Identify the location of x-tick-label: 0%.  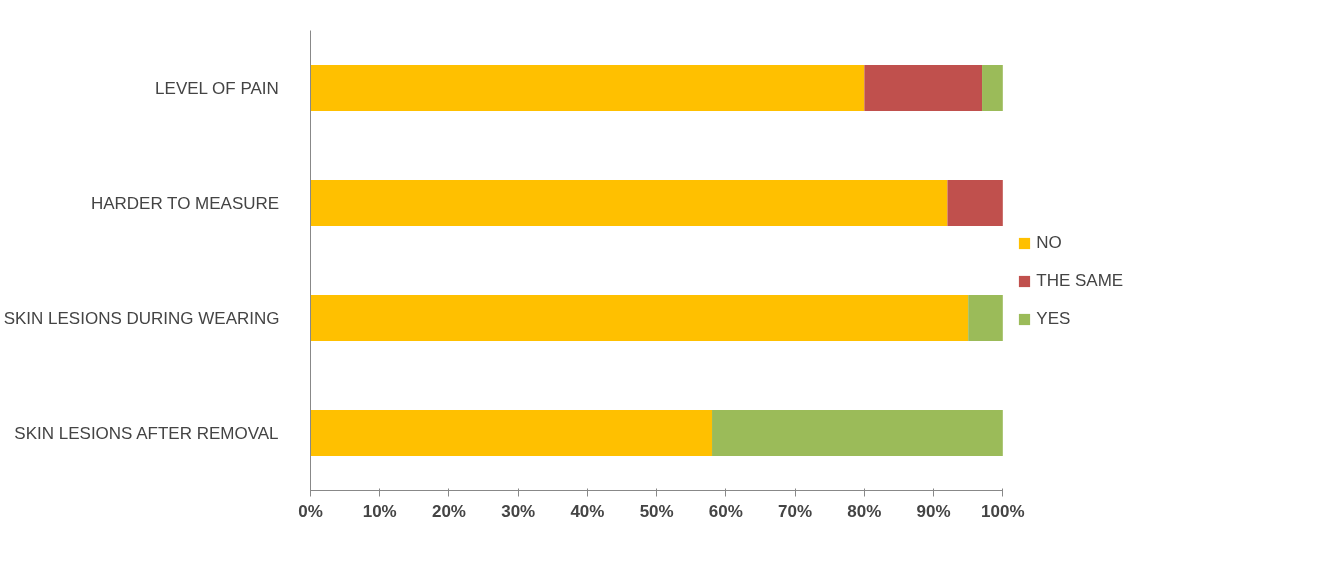
(310, 511).